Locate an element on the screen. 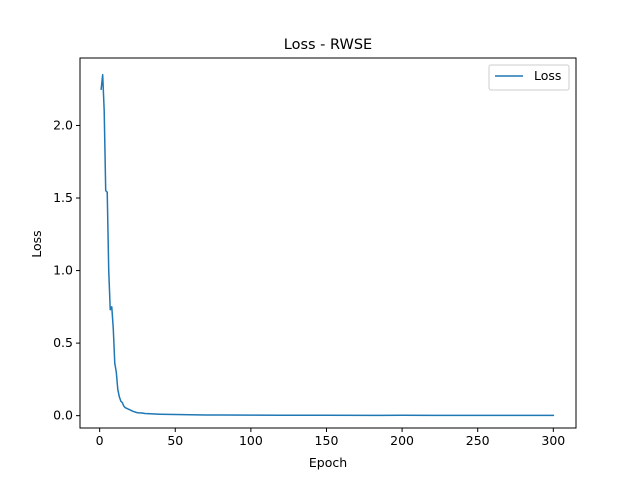  x-tick-label: 50 is located at coordinates (175, 440).